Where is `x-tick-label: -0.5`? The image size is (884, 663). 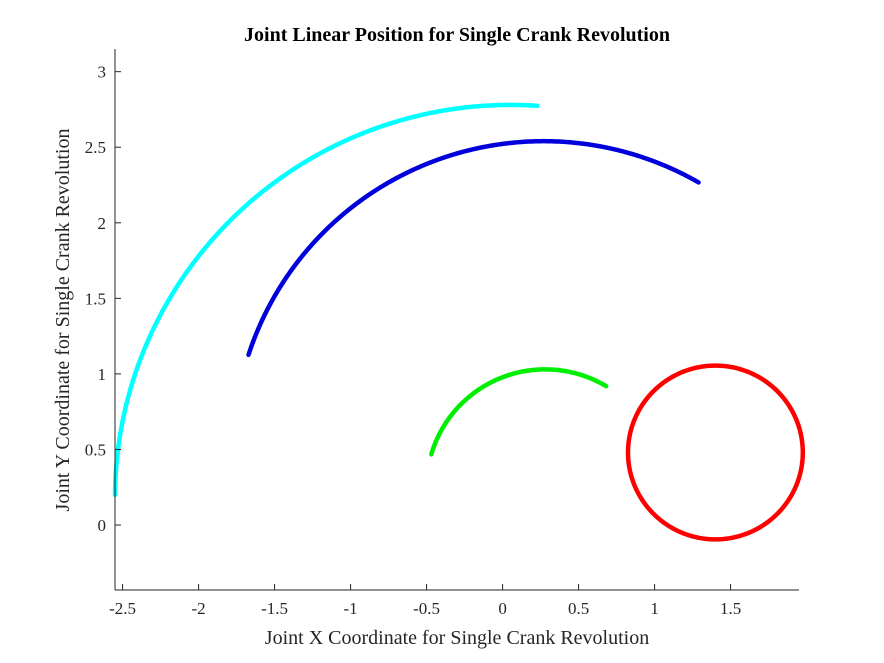
x-tick-label: -0.5 is located at coordinates (426, 608).